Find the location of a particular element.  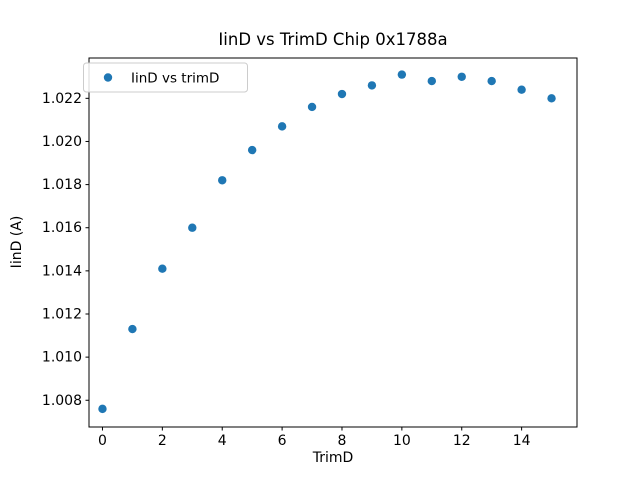

x-tick-label: 10 is located at coordinates (402, 441).